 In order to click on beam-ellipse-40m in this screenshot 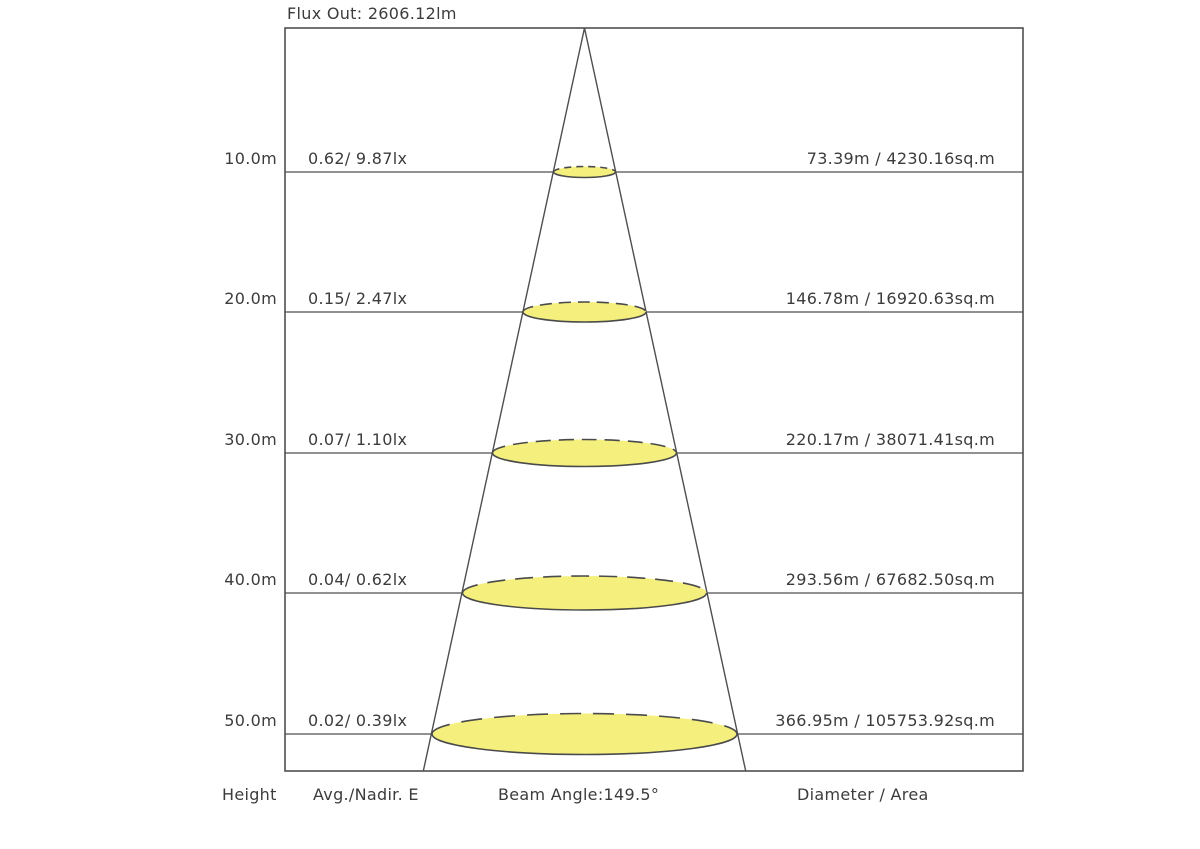, I will do `click(584, 593)`.